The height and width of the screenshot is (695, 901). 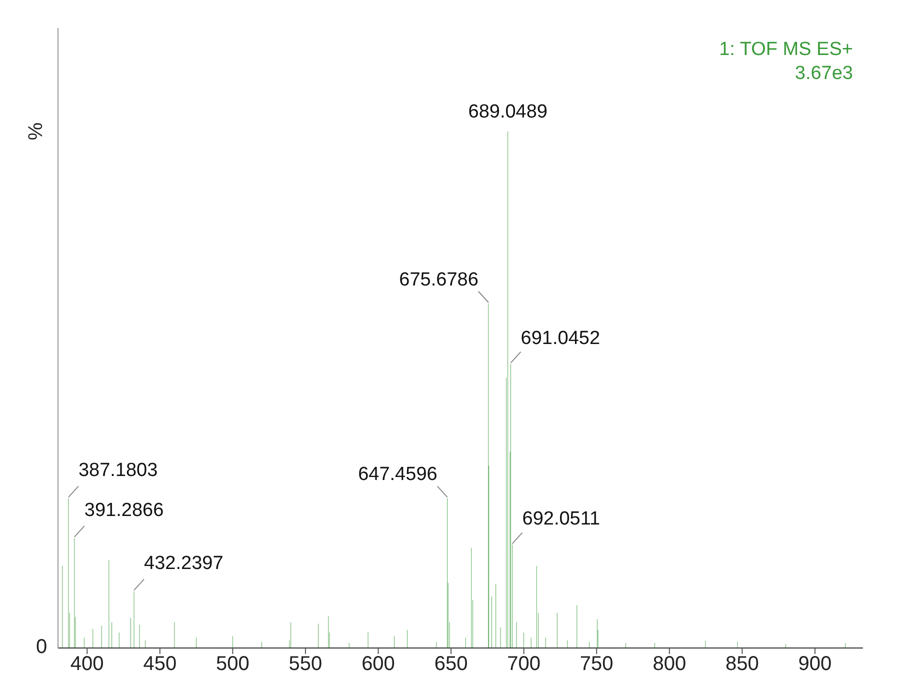 What do you see at coordinates (597, 664) in the screenshot?
I see `x-tick-label: 750` at bounding box center [597, 664].